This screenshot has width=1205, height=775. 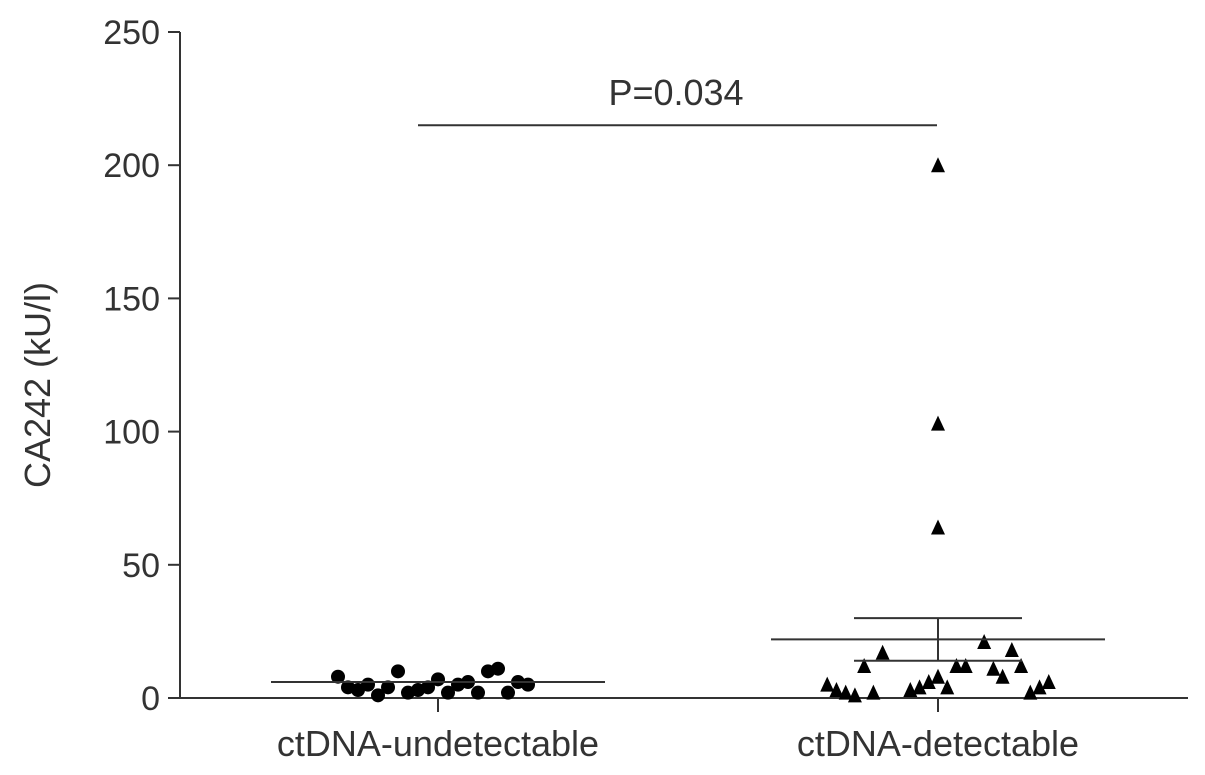 What do you see at coordinates (131, 299) in the screenshot?
I see `y-tick-label: 150` at bounding box center [131, 299].